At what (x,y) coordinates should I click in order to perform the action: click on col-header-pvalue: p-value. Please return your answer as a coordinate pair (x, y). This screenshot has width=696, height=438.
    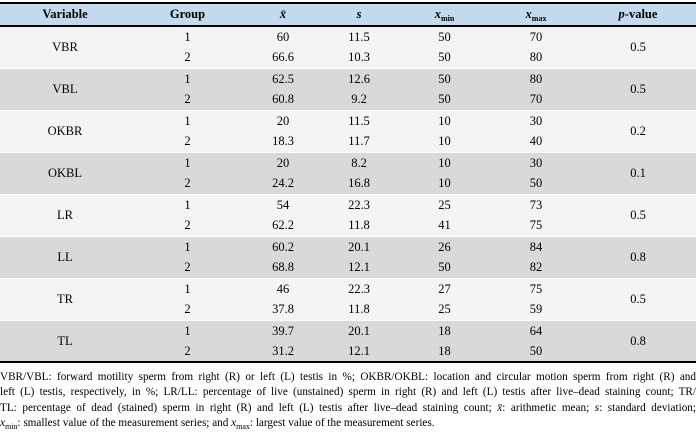
    Looking at the image, I should click on (638, 15).